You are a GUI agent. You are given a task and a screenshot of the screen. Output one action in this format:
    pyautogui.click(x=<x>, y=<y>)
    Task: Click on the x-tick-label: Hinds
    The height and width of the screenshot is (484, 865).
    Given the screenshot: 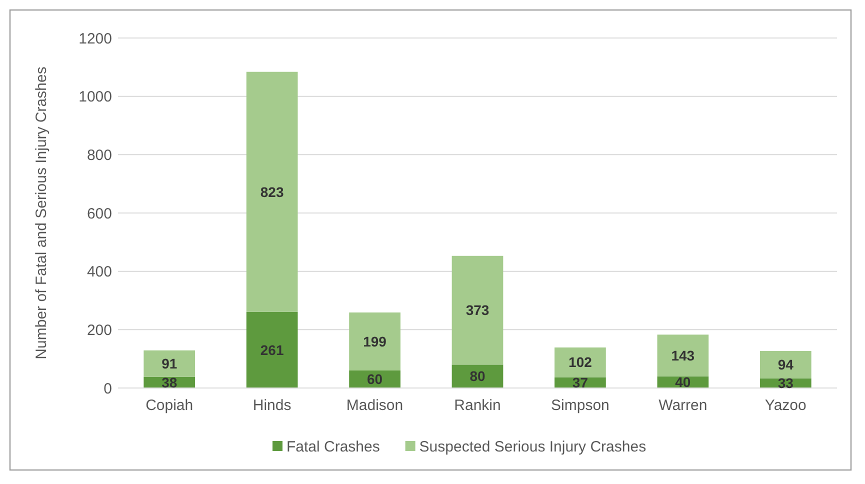 What is the action you would take?
    pyautogui.click(x=272, y=405)
    